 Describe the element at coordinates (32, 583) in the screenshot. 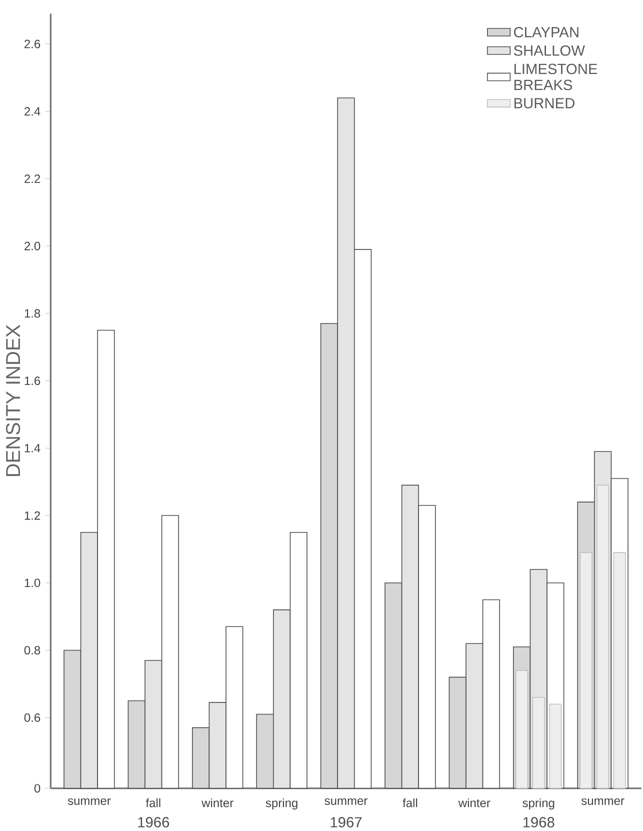

I see `y-tick-label: 1.0` at that location.